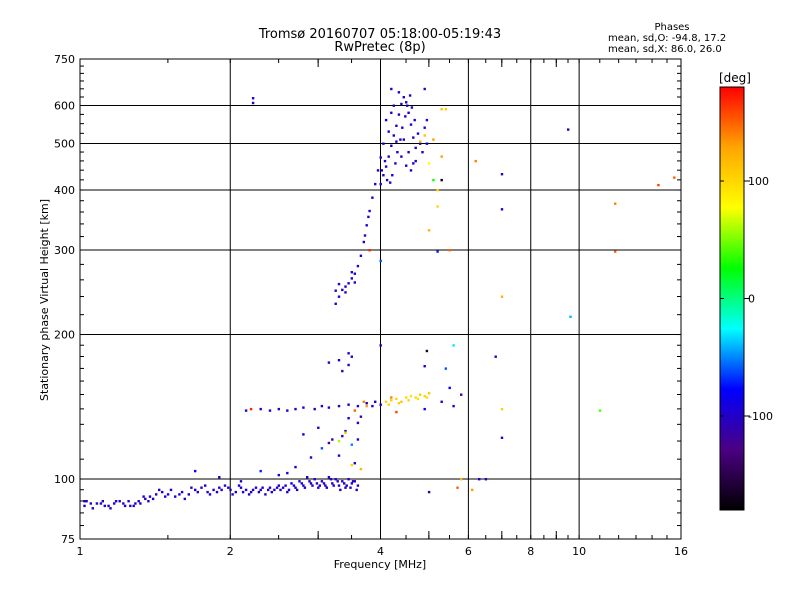 This screenshot has width=800, height=600. I want to click on x-tick-label: 4, so click(380, 551).